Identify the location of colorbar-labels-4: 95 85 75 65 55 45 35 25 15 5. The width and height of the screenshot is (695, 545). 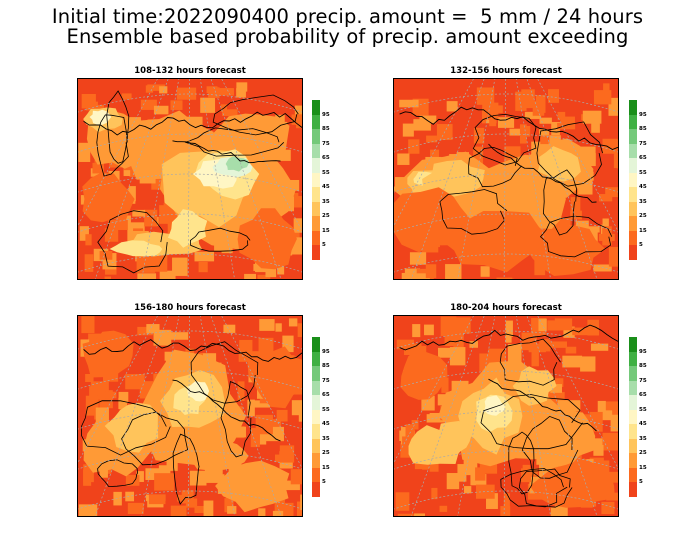
(651, 417).